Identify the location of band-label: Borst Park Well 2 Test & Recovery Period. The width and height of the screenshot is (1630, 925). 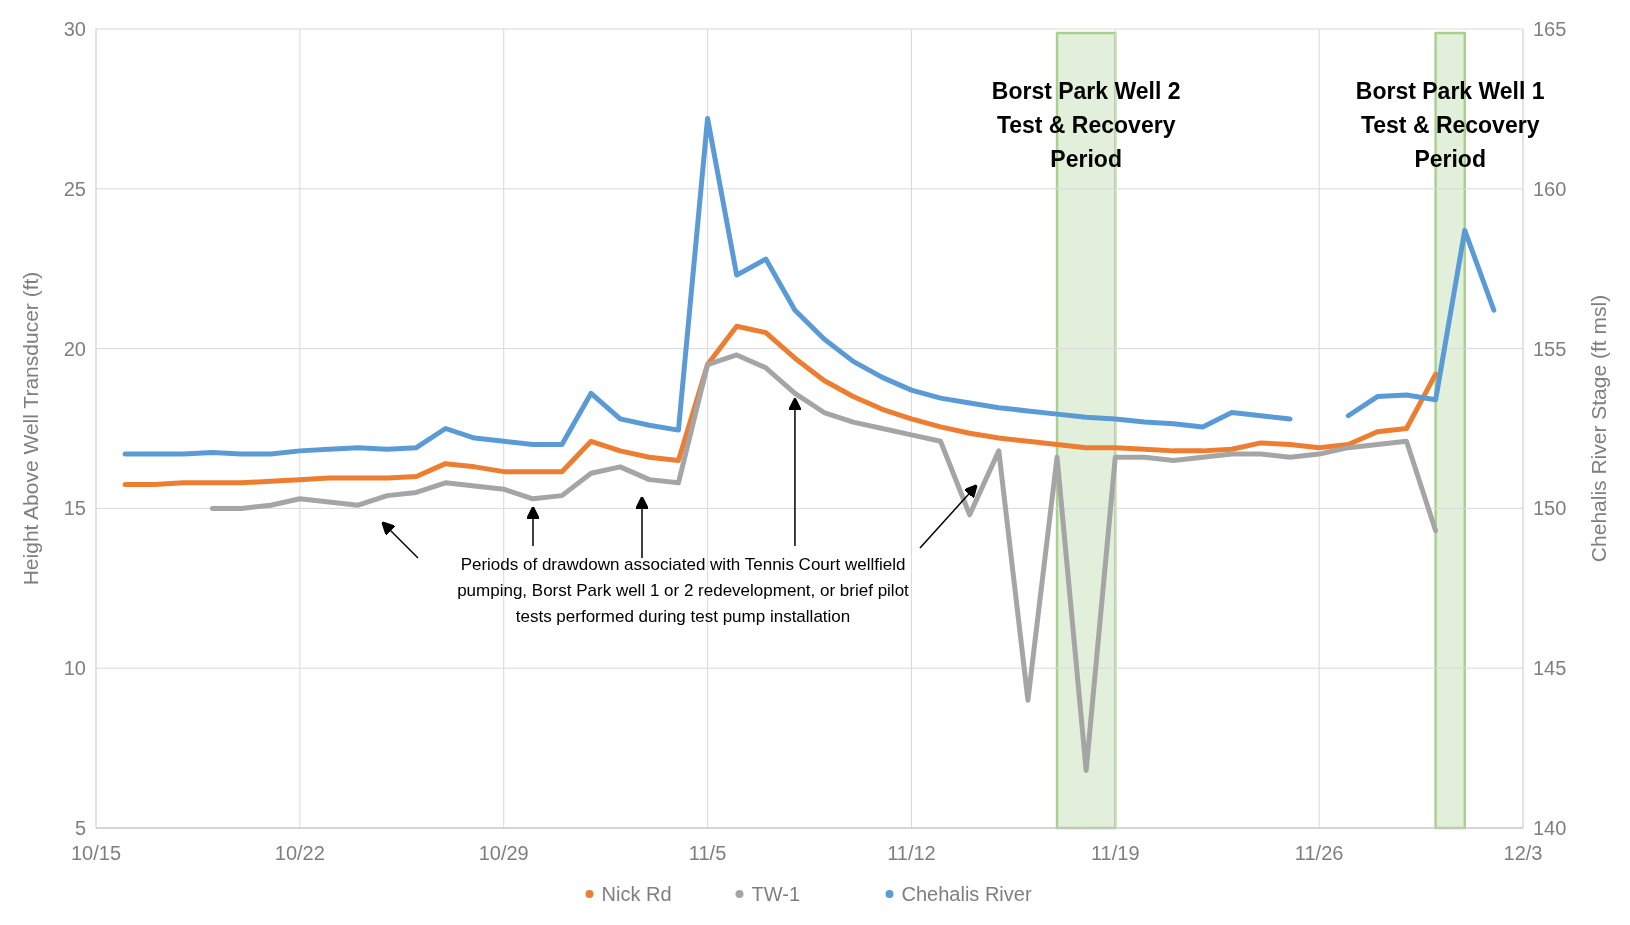
(1086, 125).